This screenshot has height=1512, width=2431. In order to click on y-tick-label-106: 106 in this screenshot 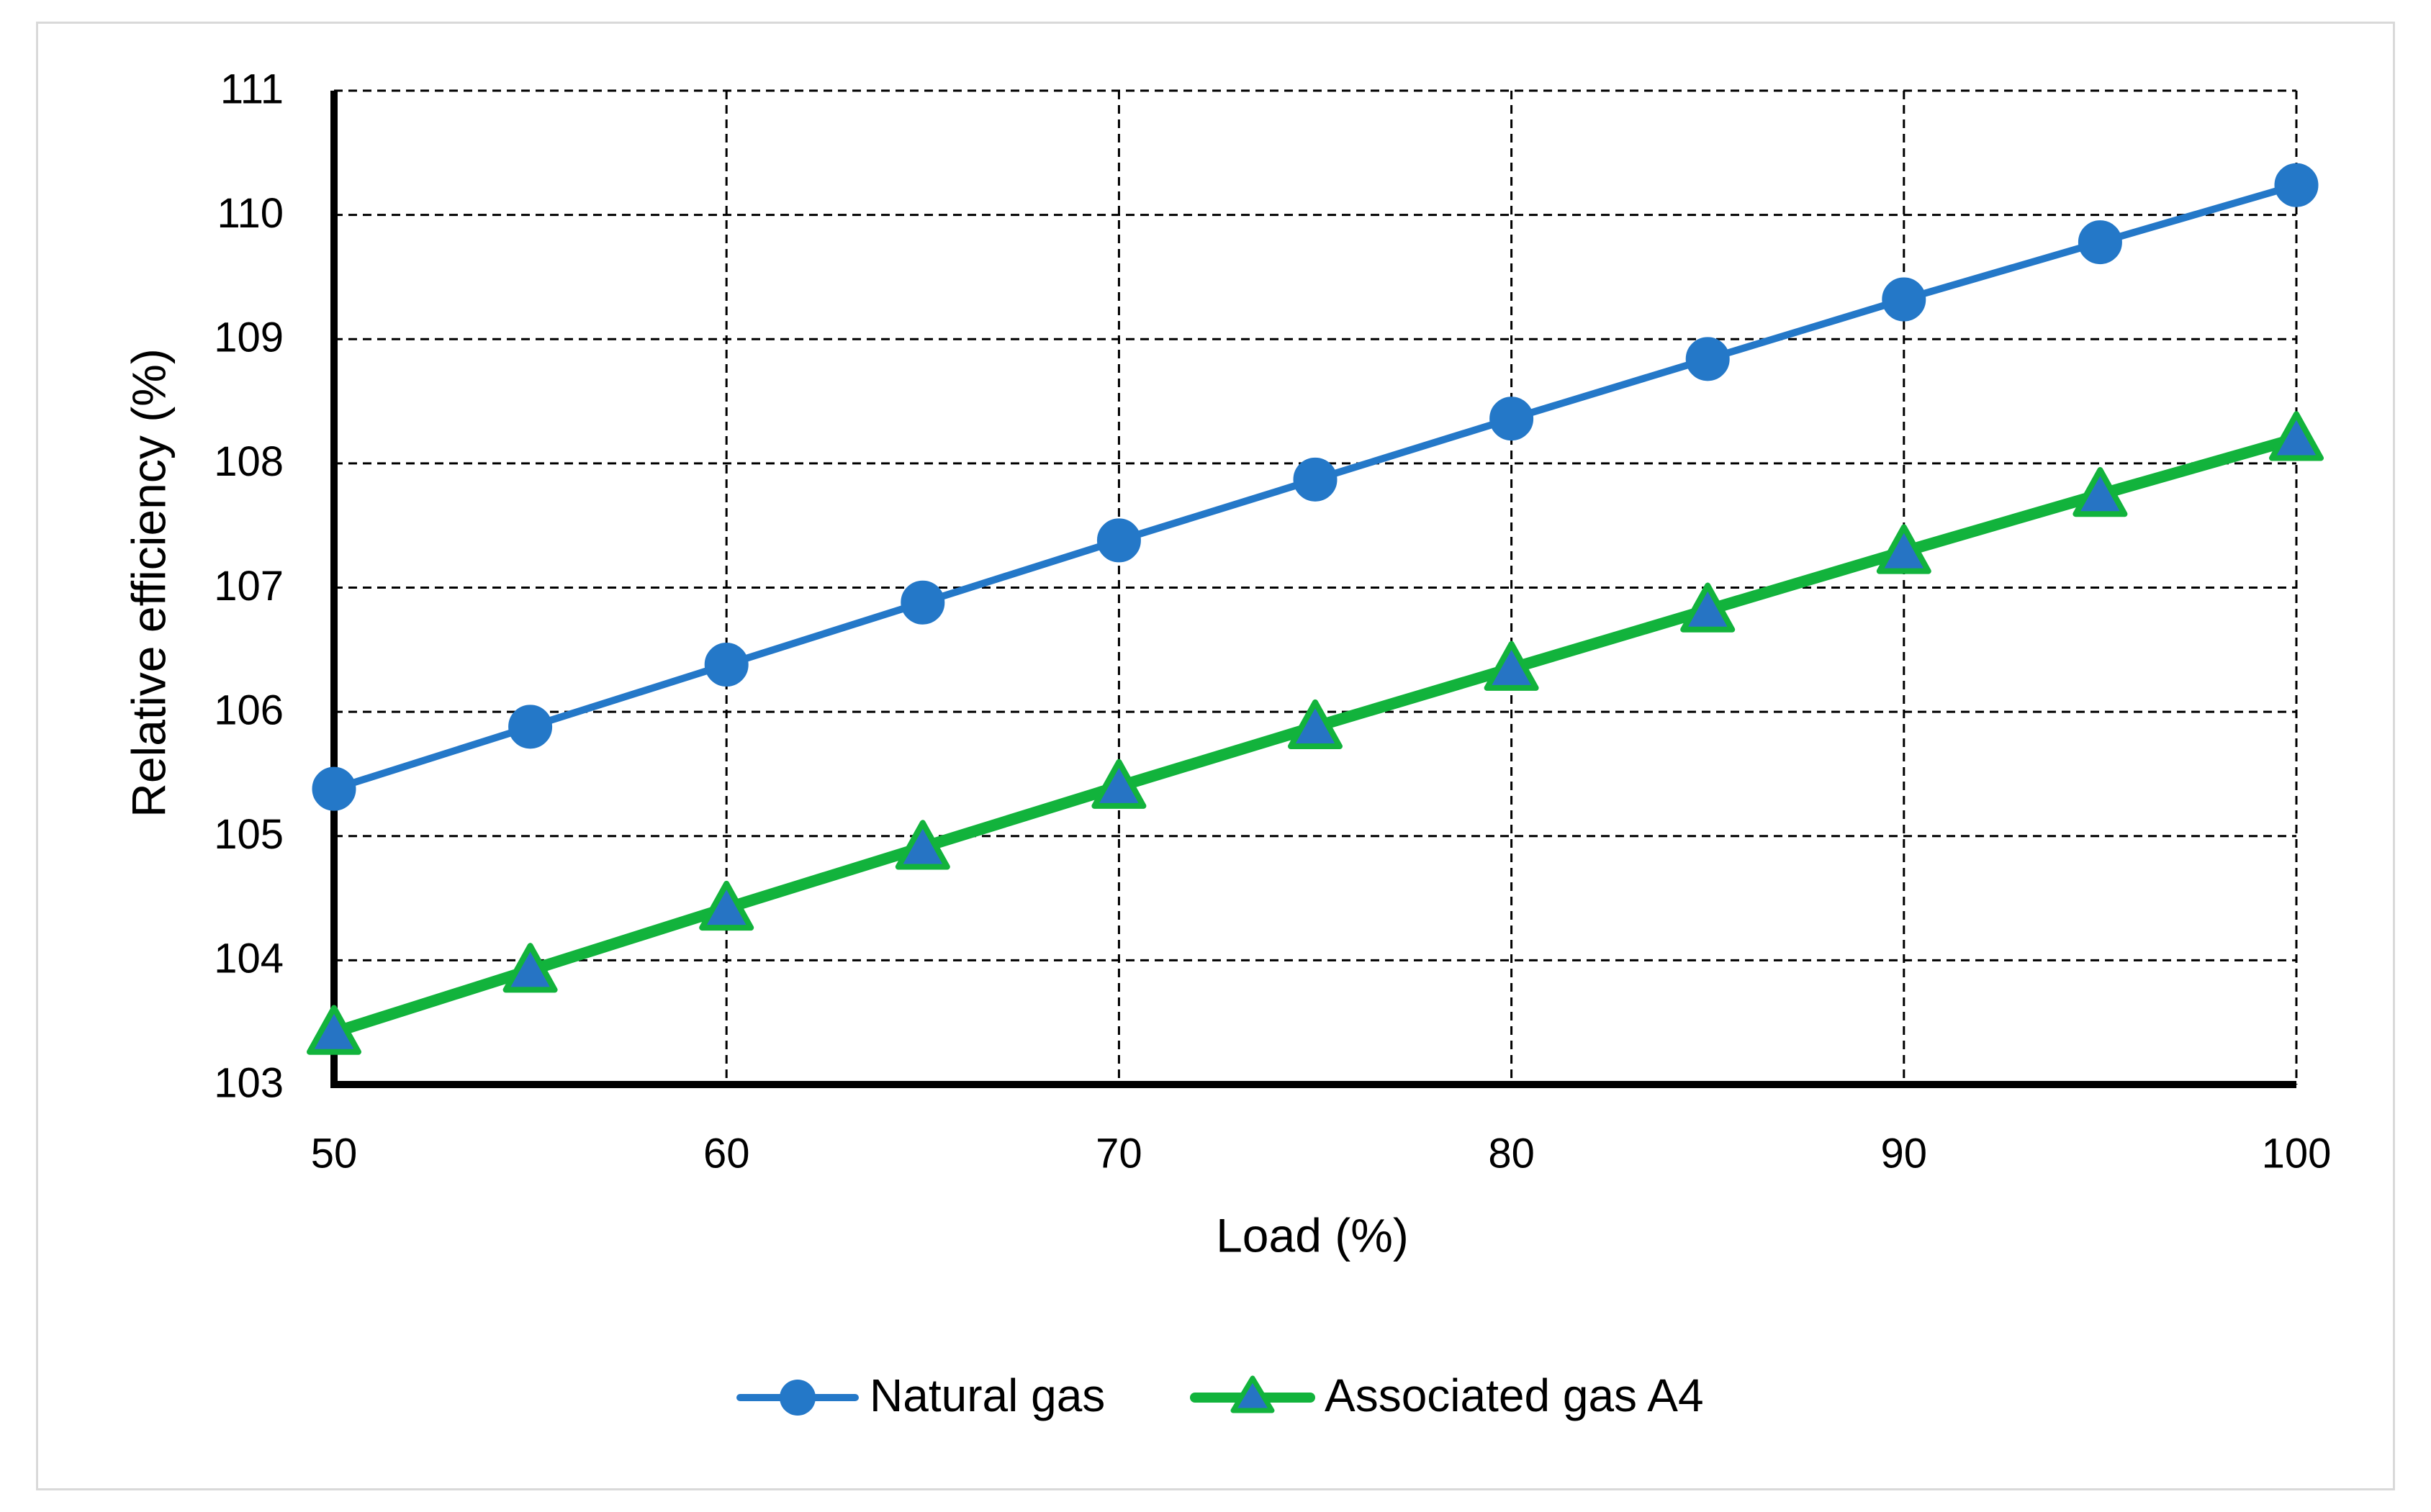, I will do `click(249, 710)`.